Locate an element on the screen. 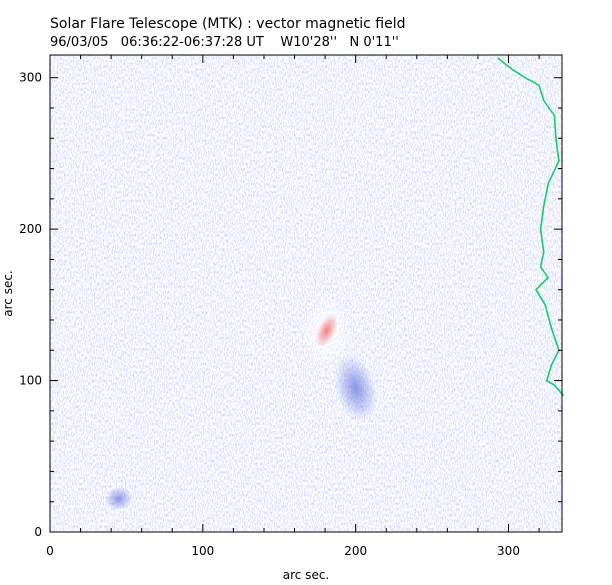 The image size is (612, 585). negative-polarity-patch-small is located at coordinates (118, 498).